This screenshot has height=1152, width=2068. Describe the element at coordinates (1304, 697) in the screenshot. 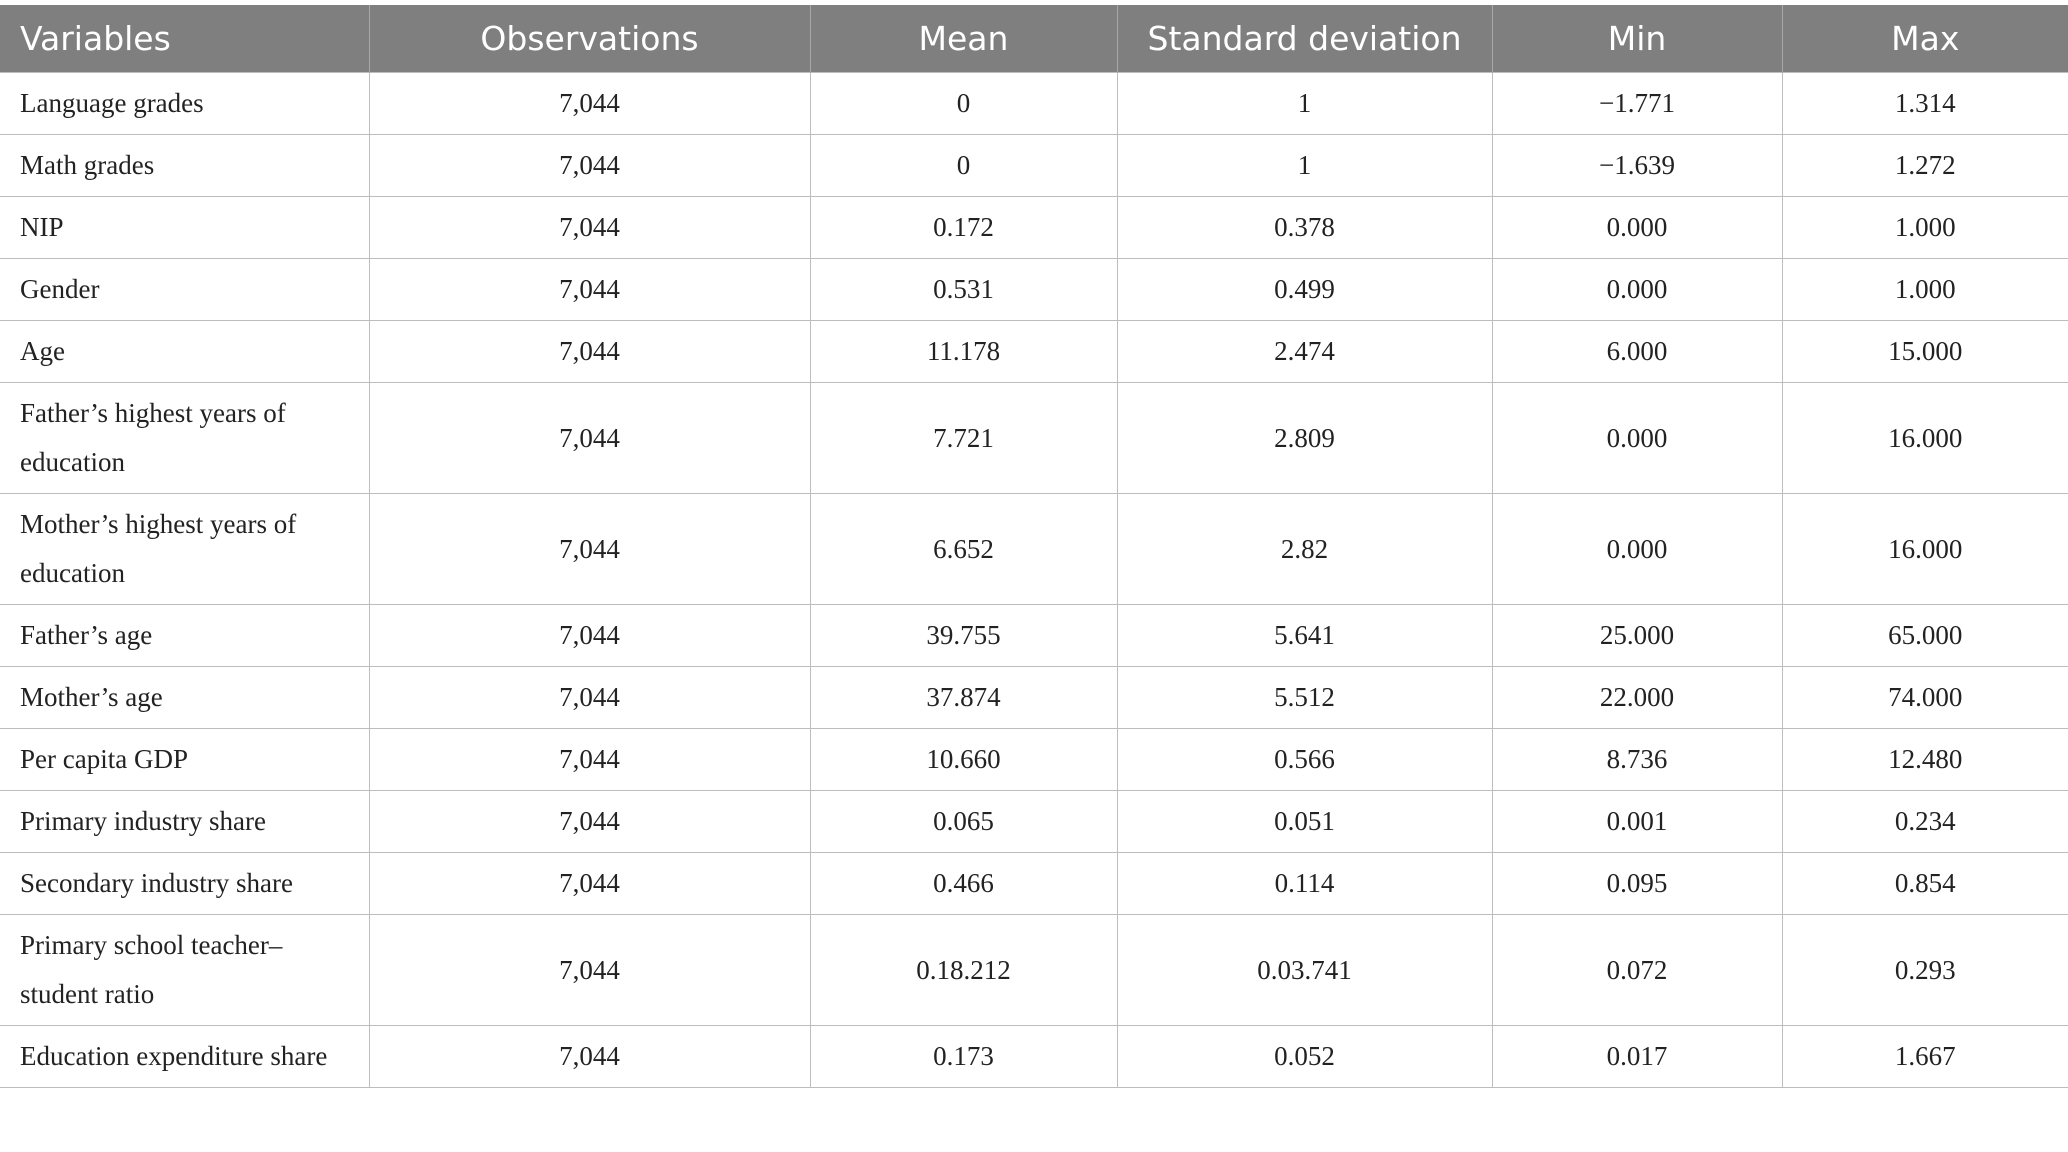

I see `cell: 5.512` at that location.